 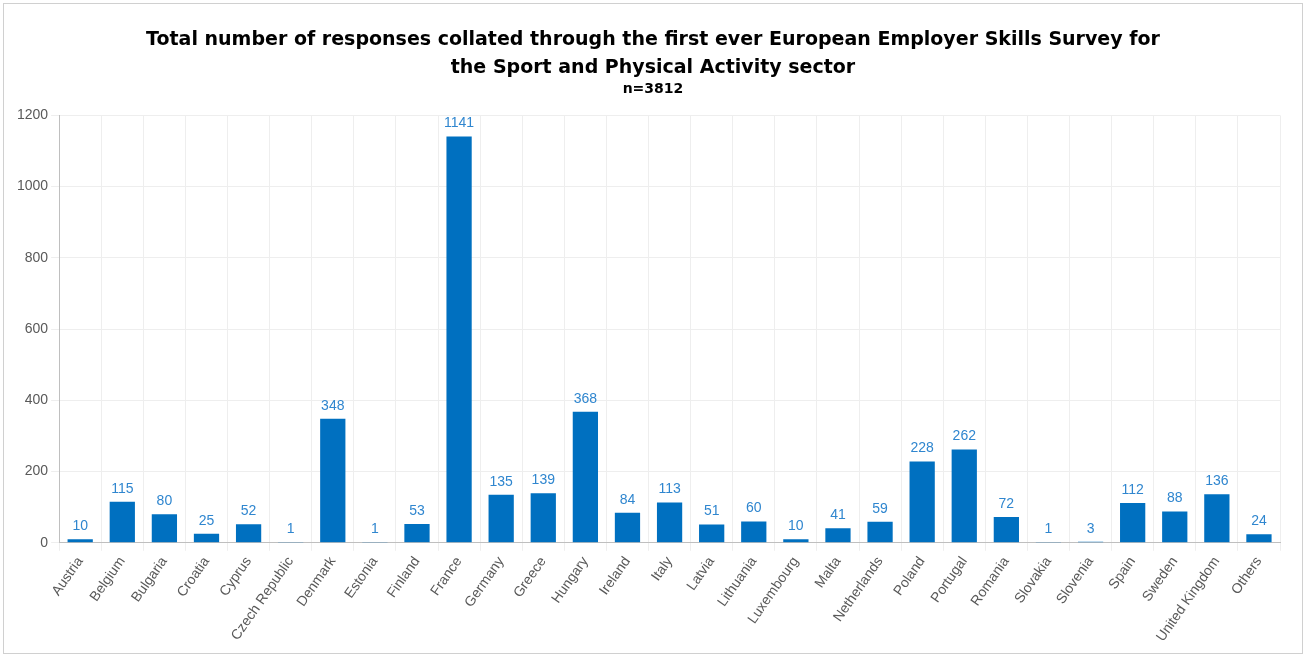 What do you see at coordinates (838, 514) in the screenshot?
I see `data-label: 41` at bounding box center [838, 514].